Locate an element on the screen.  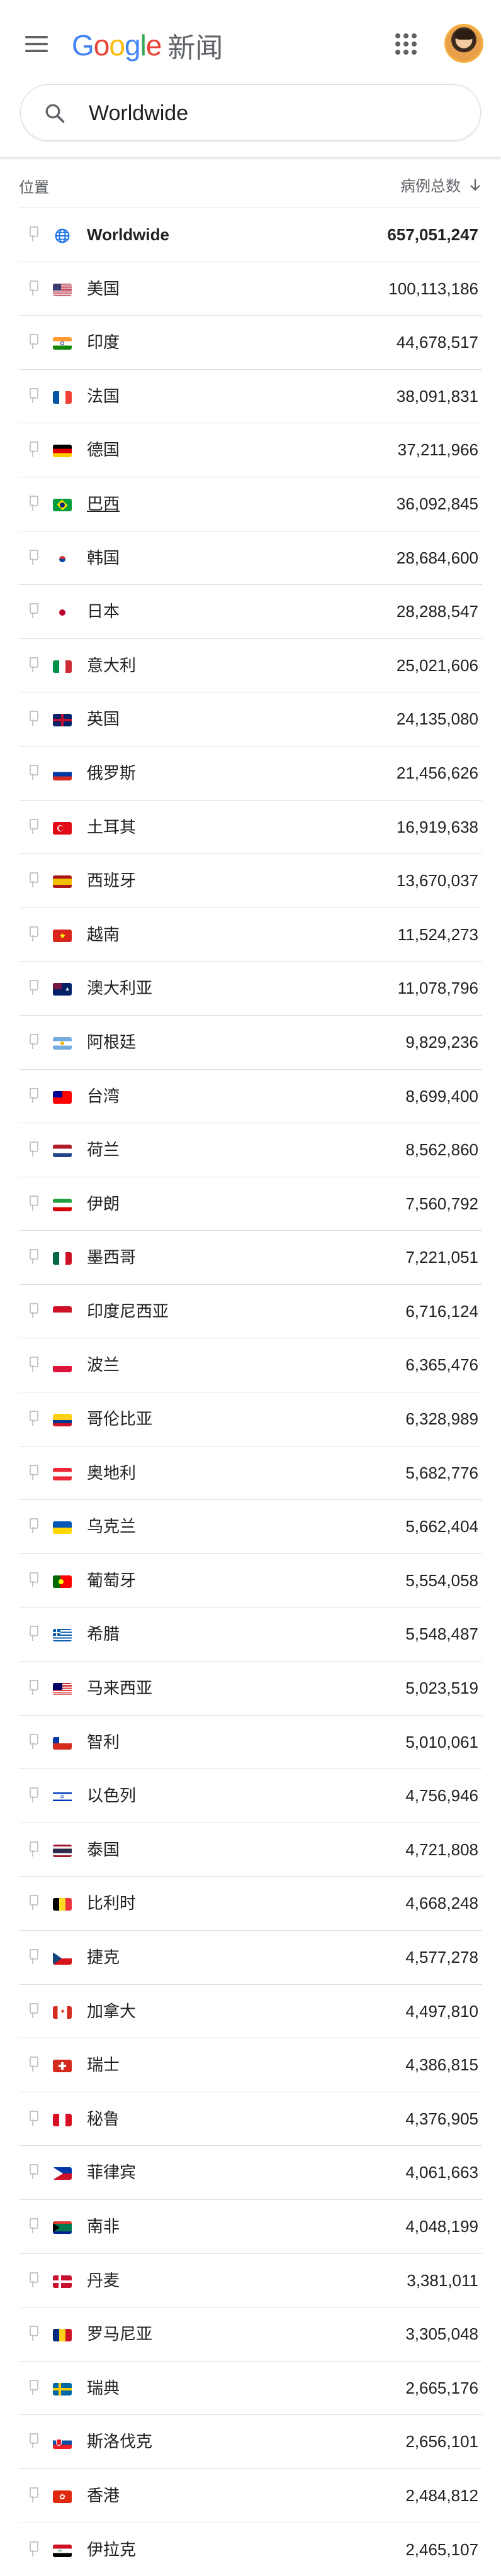
table-row: 比利时 4,668,248 is located at coordinates (250, 1903).